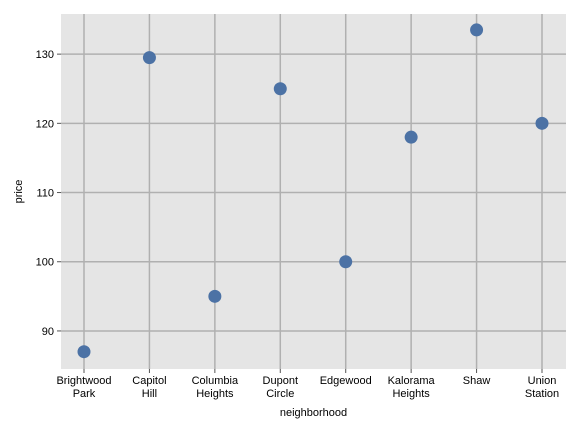 Image resolution: width=578 pixels, height=439 pixels. Describe the element at coordinates (477, 381) in the screenshot. I see `x-tick-label: Shaw` at that location.